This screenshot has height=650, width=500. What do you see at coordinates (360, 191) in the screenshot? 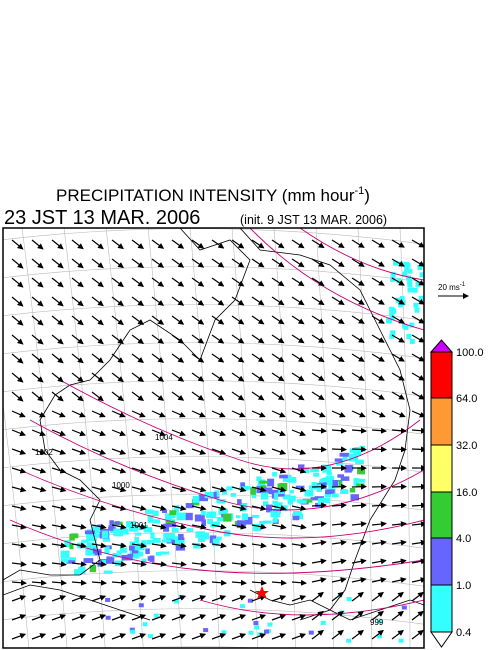
I see `title-superscript: -1` at bounding box center [360, 191].